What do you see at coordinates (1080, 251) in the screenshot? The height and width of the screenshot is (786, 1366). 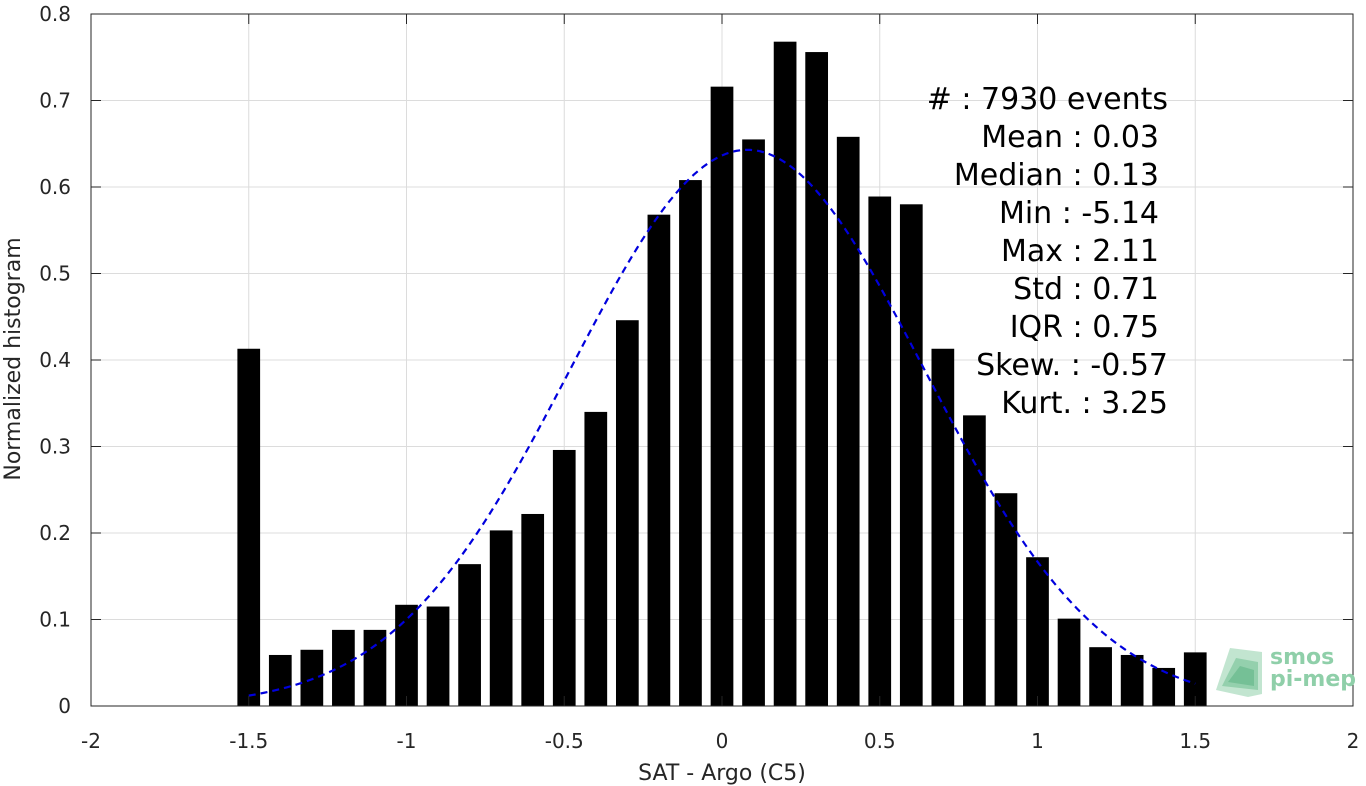 I see `stats-line: Max : 2.11` at bounding box center [1080, 251].